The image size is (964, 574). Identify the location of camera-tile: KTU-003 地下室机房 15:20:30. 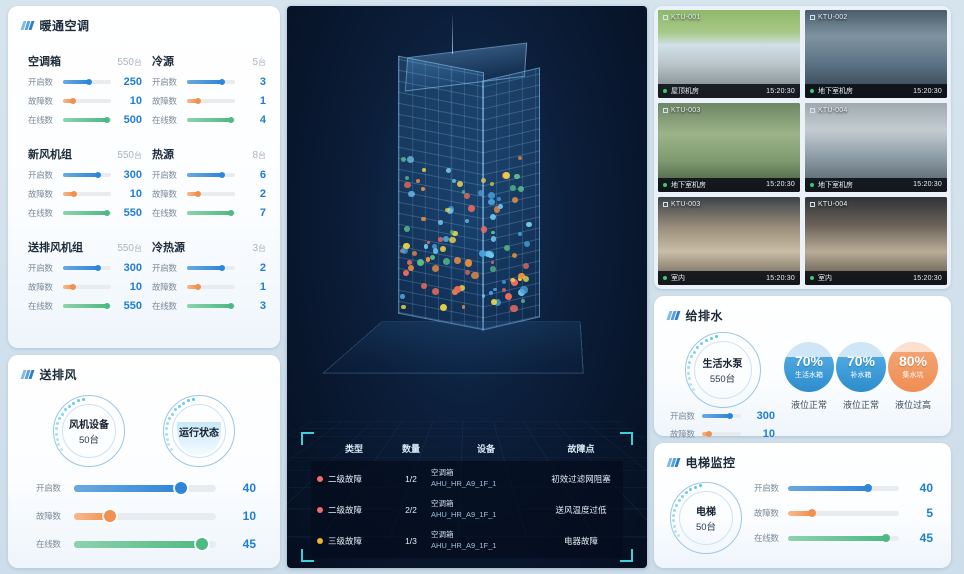
(729, 147).